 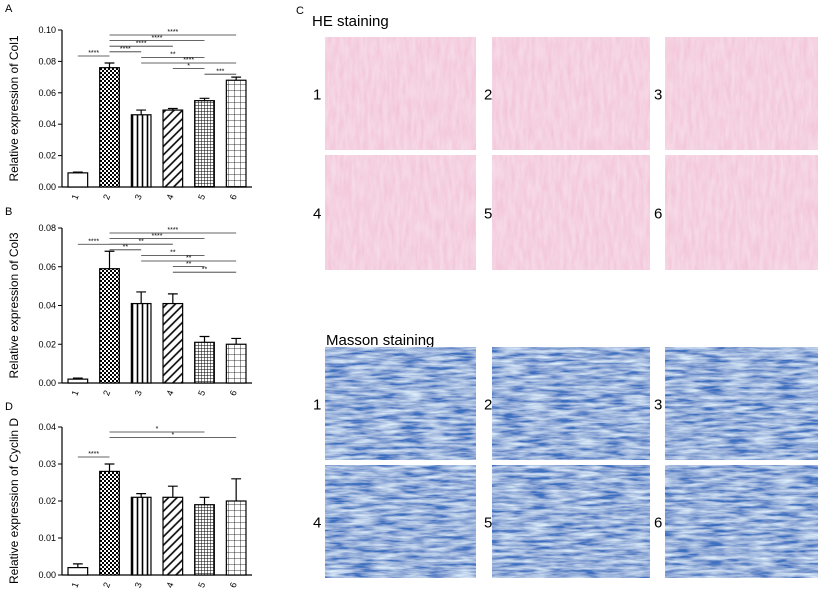 I want to click on y-tick-label: 0.10, so click(x=47, y=30).